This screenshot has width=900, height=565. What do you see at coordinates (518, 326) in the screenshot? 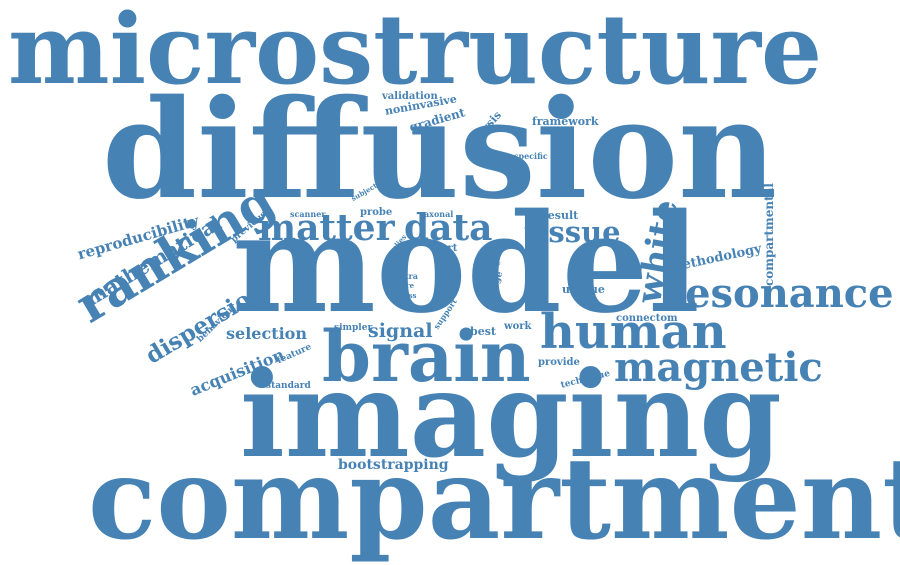
I see `cloud-word: work` at bounding box center [518, 326].